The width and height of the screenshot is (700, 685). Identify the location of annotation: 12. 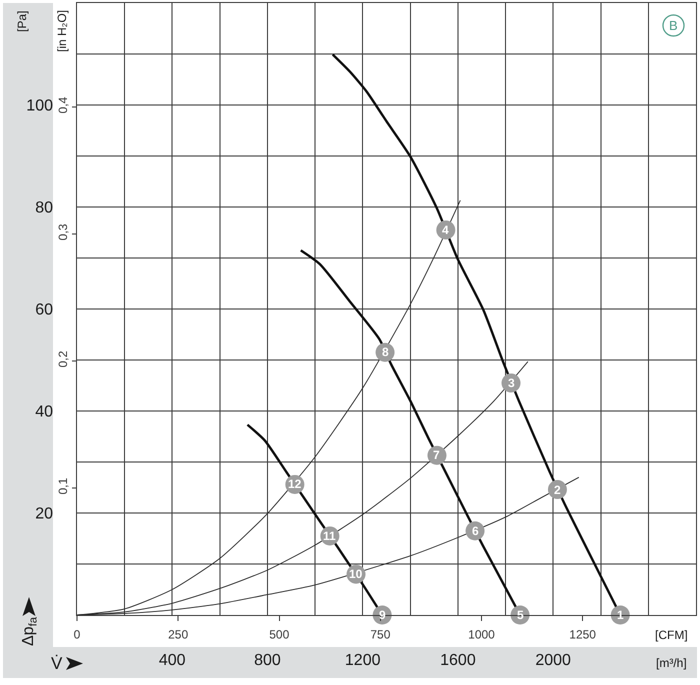
(295, 484).